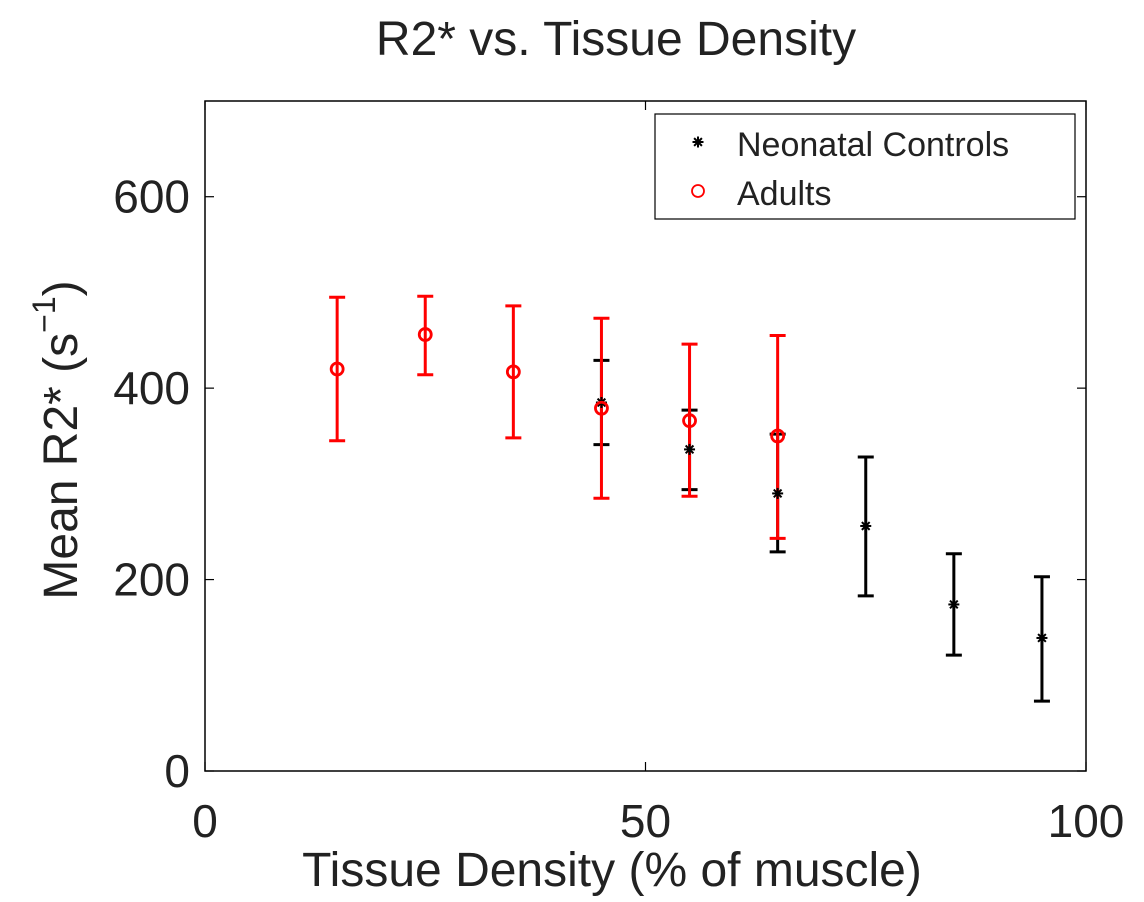  What do you see at coordinates (61, 288) in the screenshot?
I see `y-axis-label-close: )` at bounding box center [61, 288].